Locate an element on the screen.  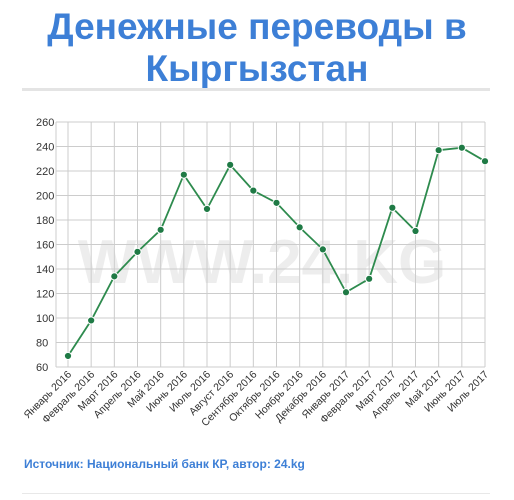
y-tick-label: 200 is located at coordinates (45, 197).